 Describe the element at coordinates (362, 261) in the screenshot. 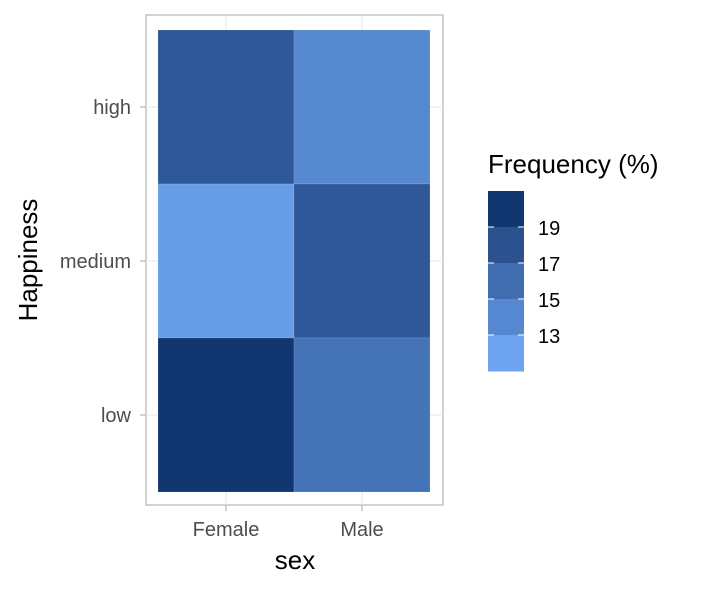

I see `heatmap-cell-male-medium` at that location.